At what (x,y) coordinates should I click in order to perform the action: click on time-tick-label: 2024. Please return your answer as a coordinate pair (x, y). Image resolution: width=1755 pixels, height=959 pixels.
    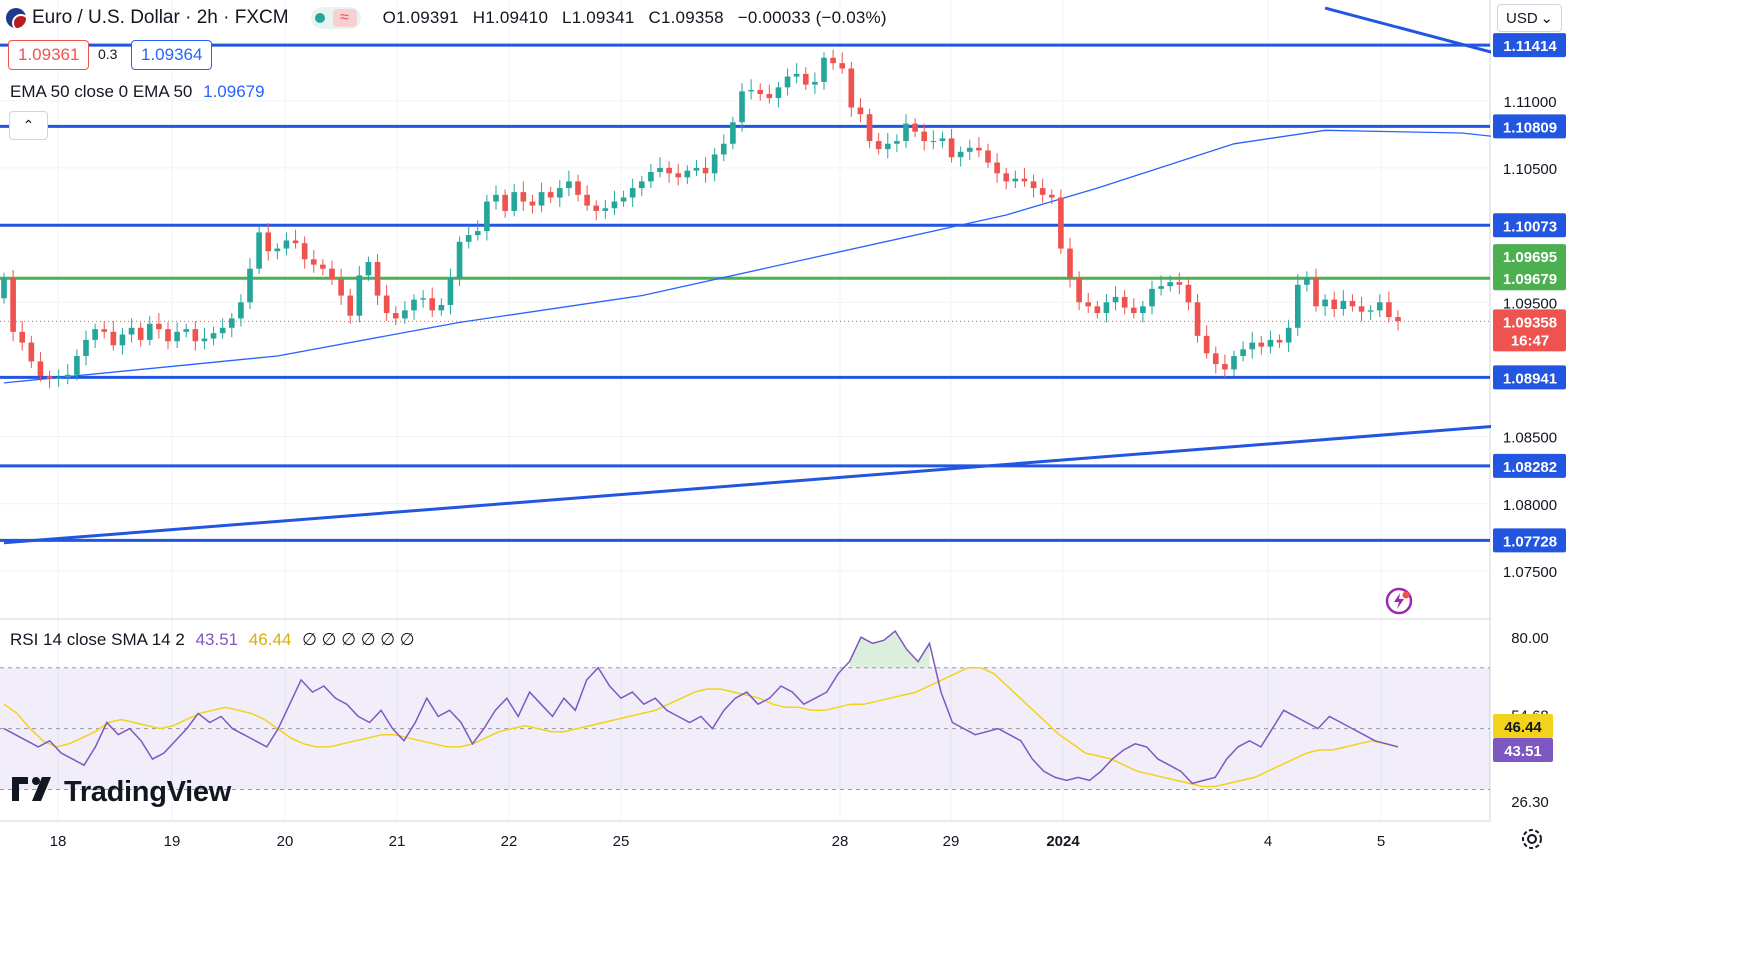
    Looking at the image, I should click on (1063, 841).